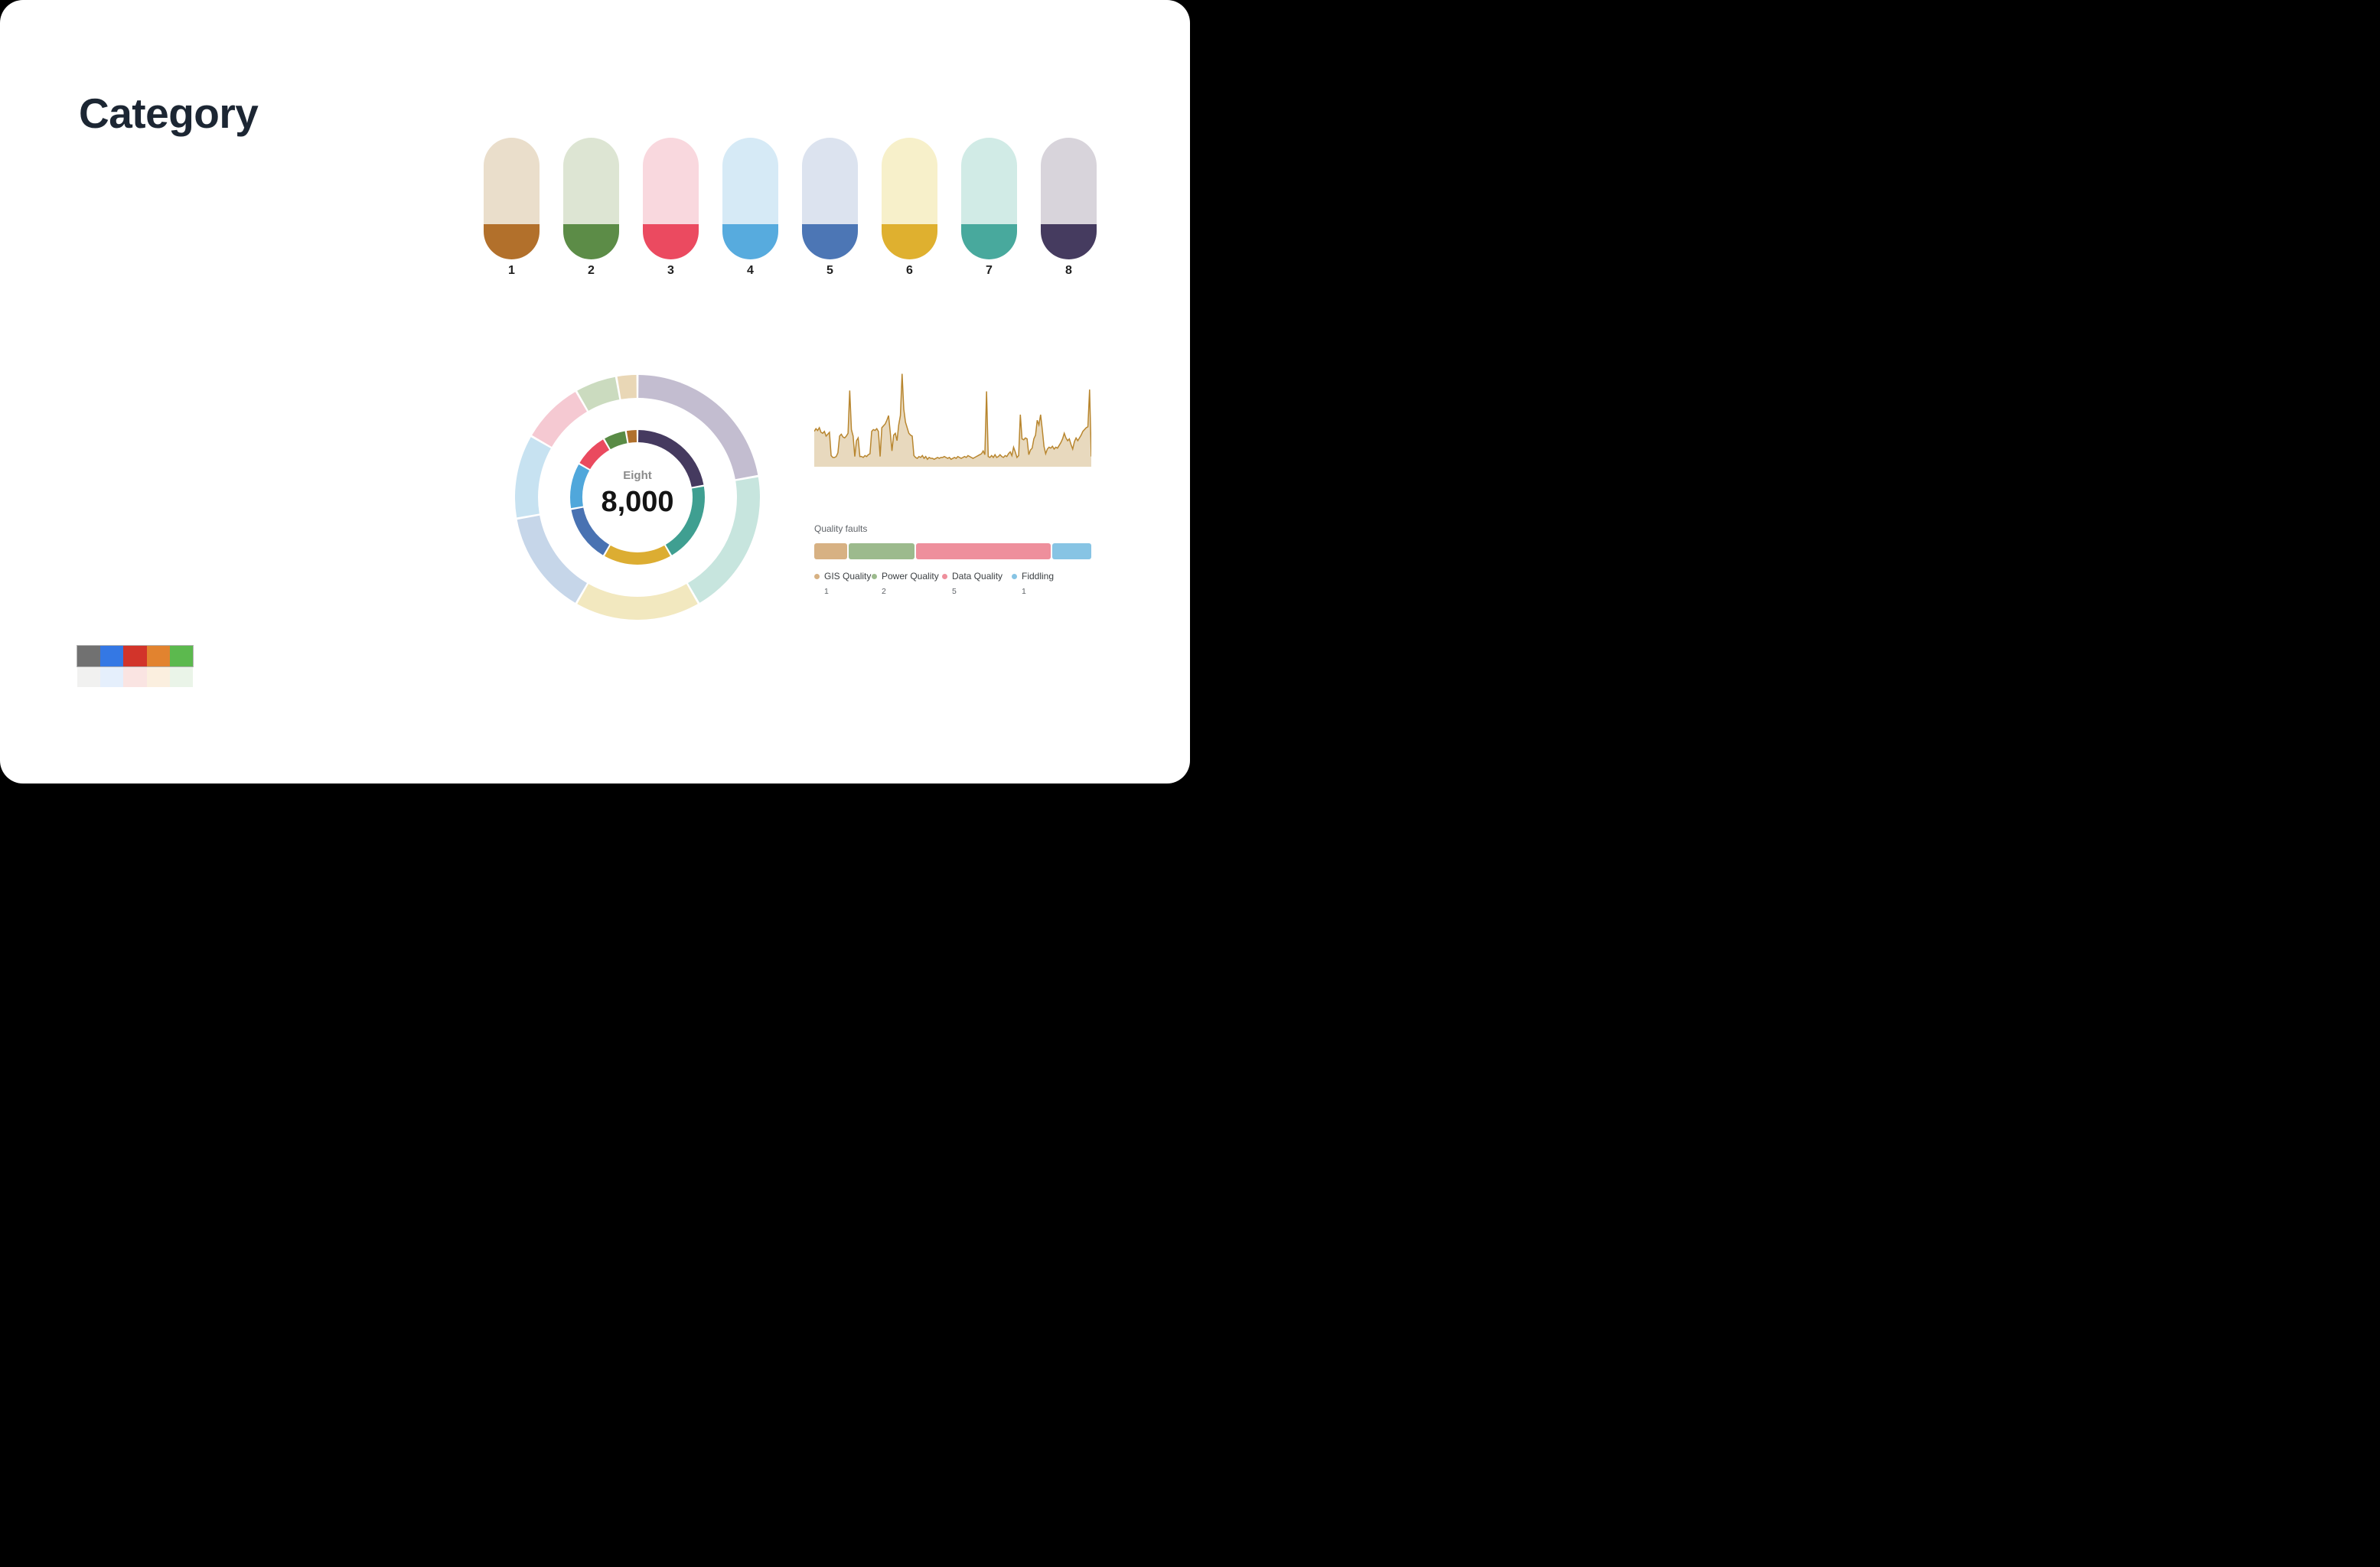 This screenshot has height=1567, width=2380. What do you see at coordinates (841, 529) in the screenshot?
I see `quality-faults-title: Quality faults` at bounding box center [841, 529].